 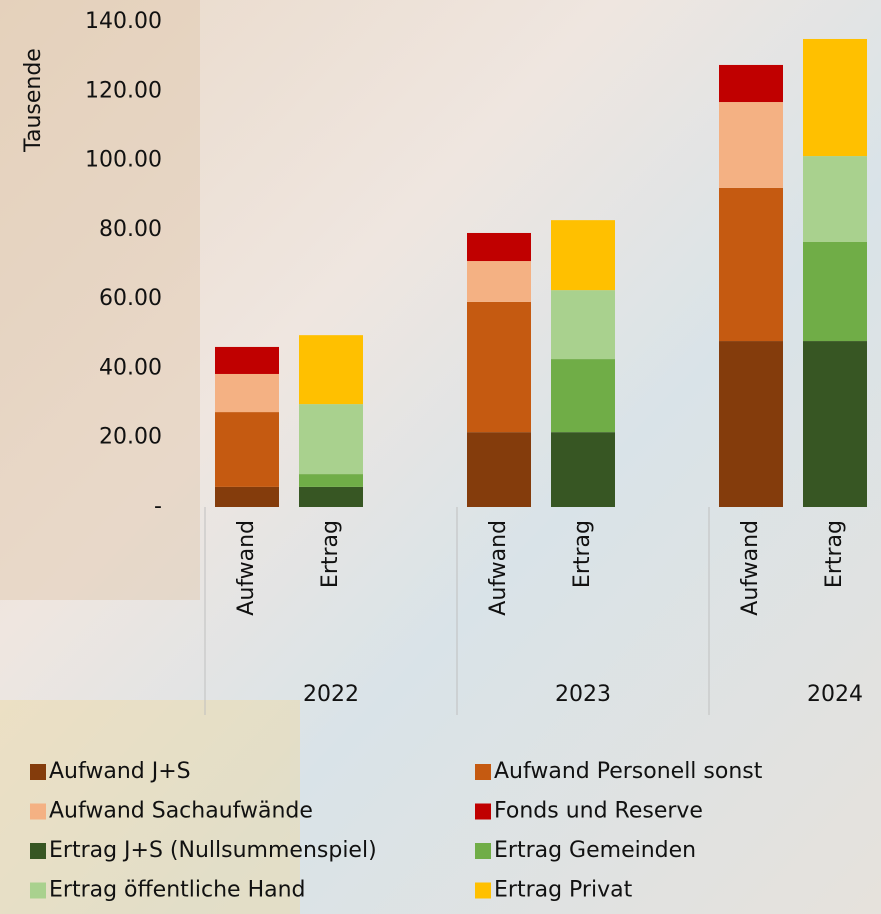 I want to click on y-tick-label: 80.00, so click(x=130, y=229).